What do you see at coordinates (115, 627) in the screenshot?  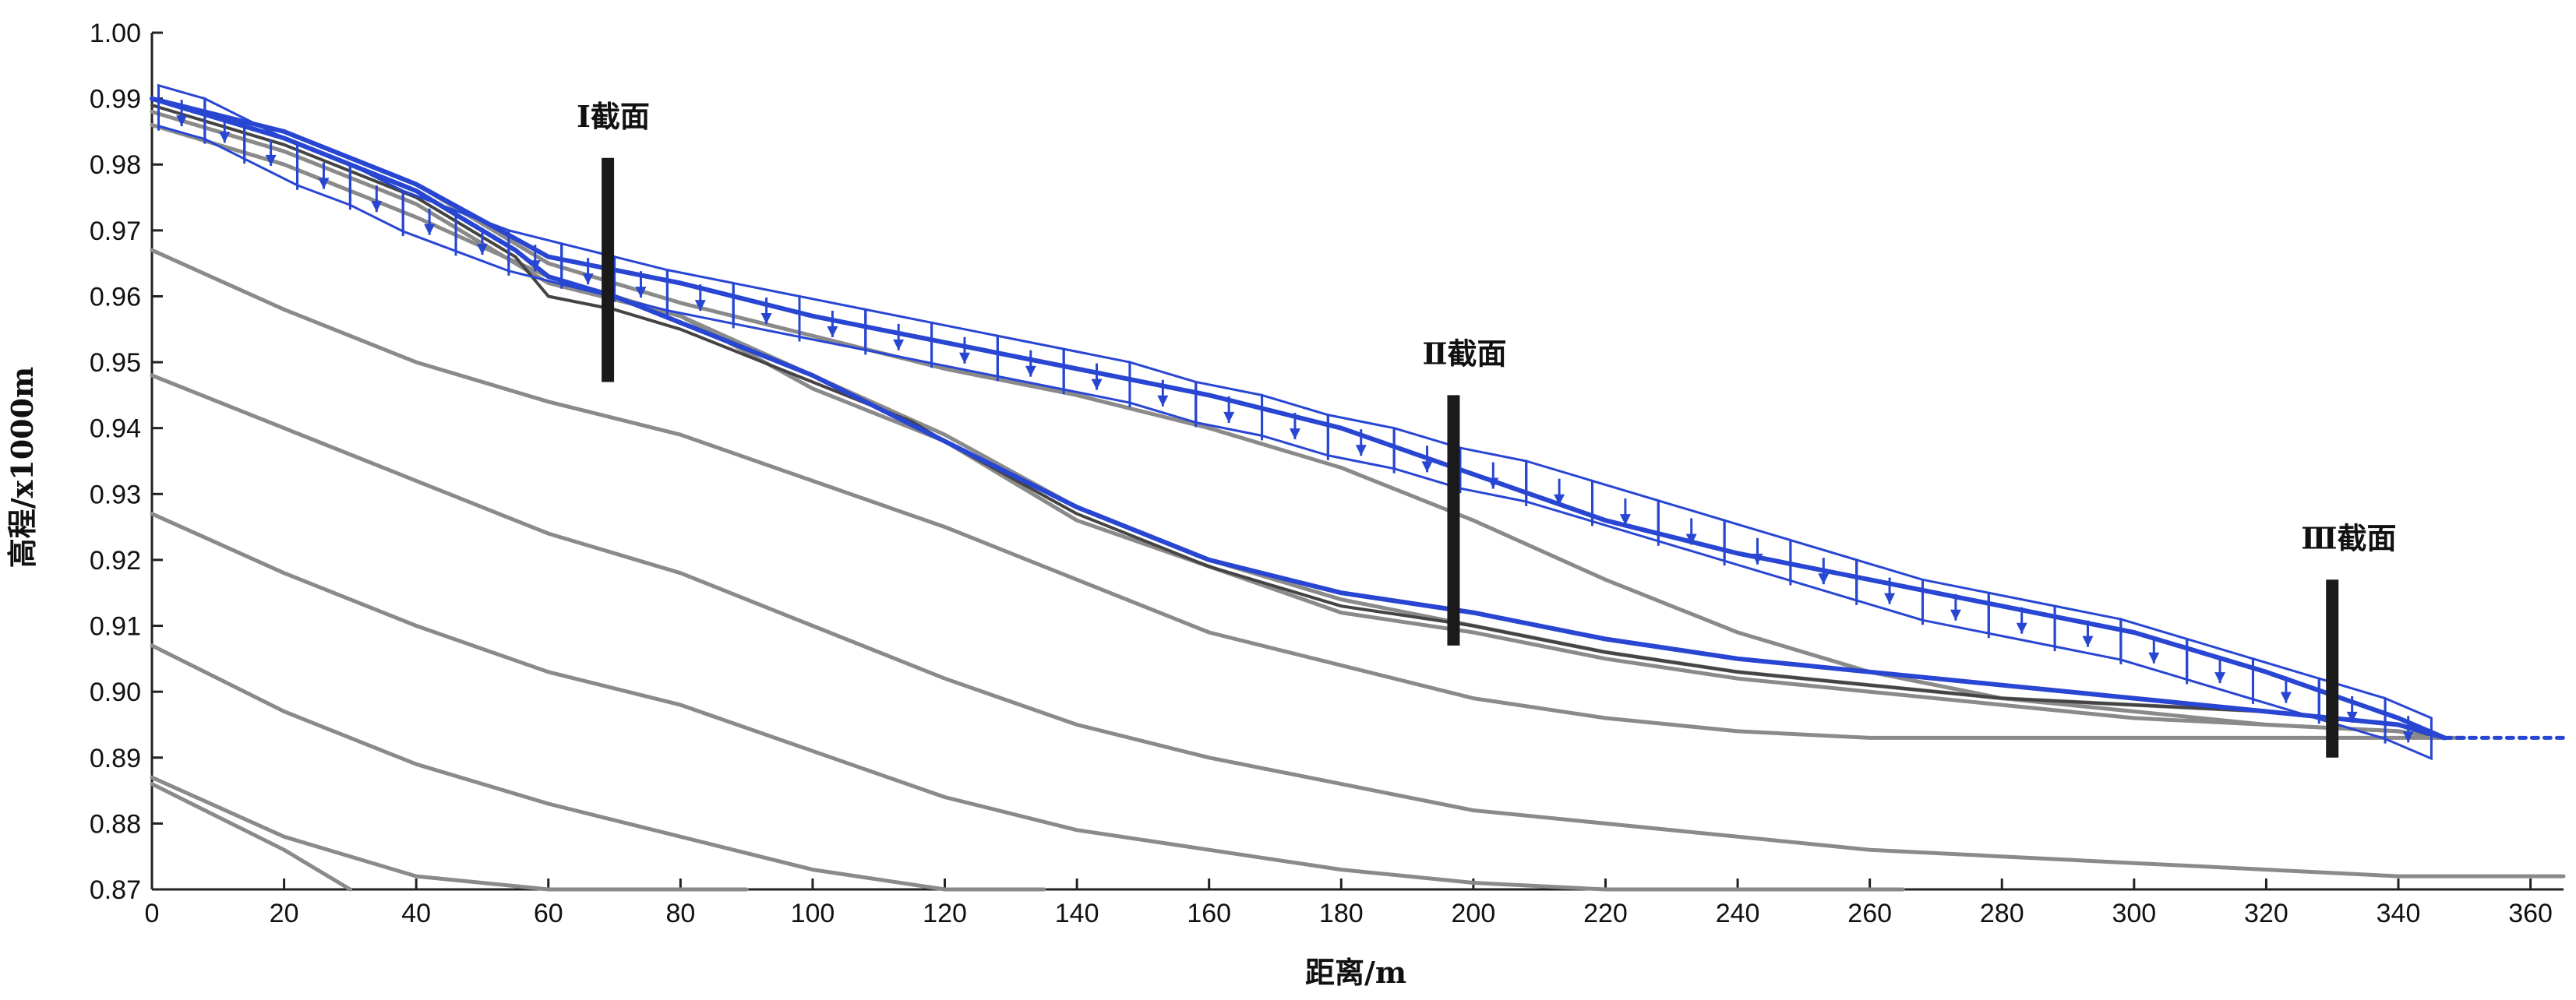 I see `y-tick-label: 0.91` at bounding box center [115, 627].